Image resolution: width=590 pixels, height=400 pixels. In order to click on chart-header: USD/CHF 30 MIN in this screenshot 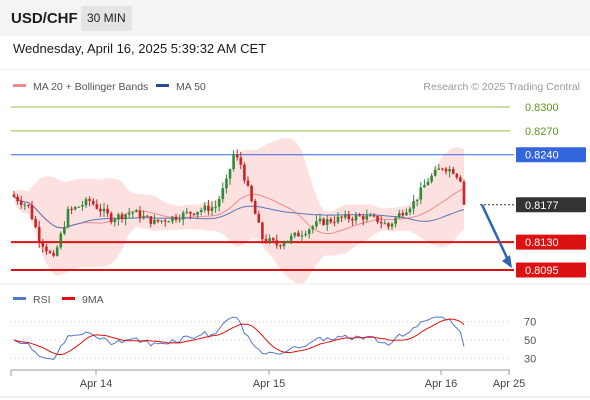, I will do `click(295, 18)`.